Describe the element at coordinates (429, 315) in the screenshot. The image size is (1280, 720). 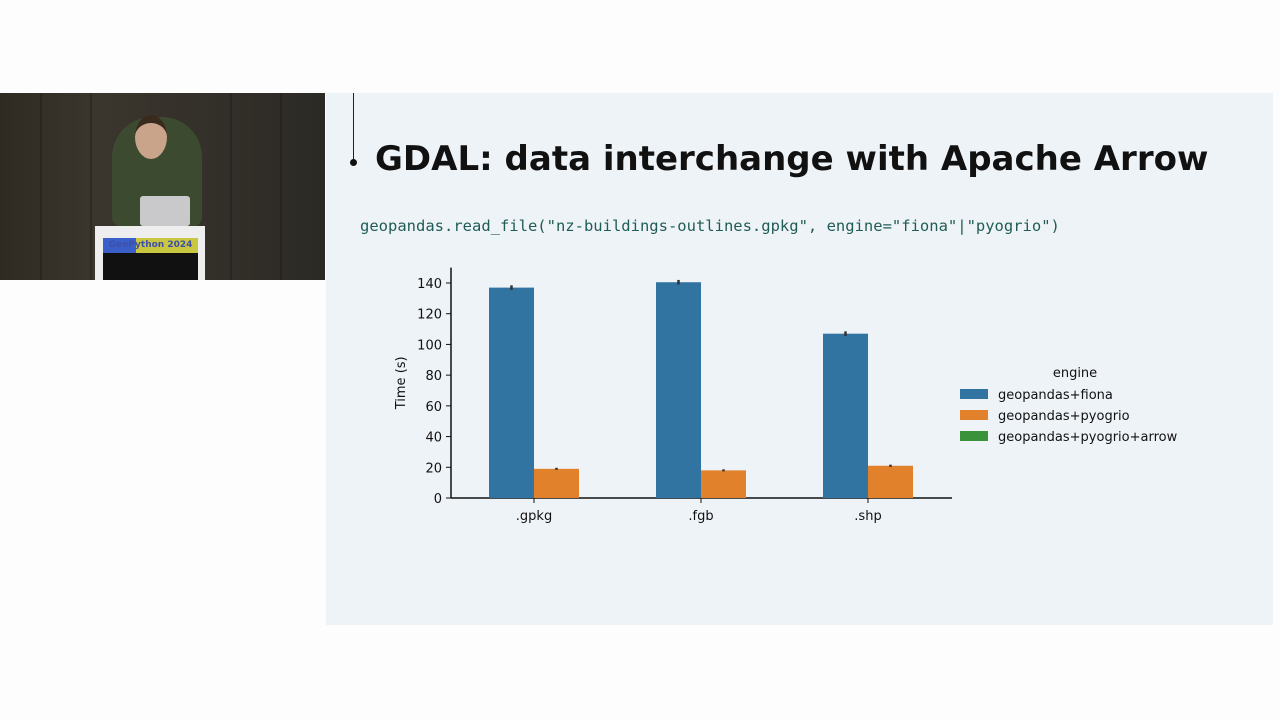
I see `y-tick-label: 120` at that location.